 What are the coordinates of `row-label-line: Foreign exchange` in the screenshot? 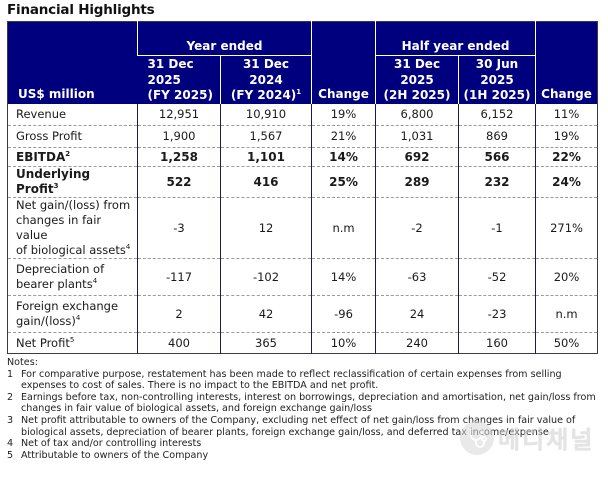 It's located at (67, 306).